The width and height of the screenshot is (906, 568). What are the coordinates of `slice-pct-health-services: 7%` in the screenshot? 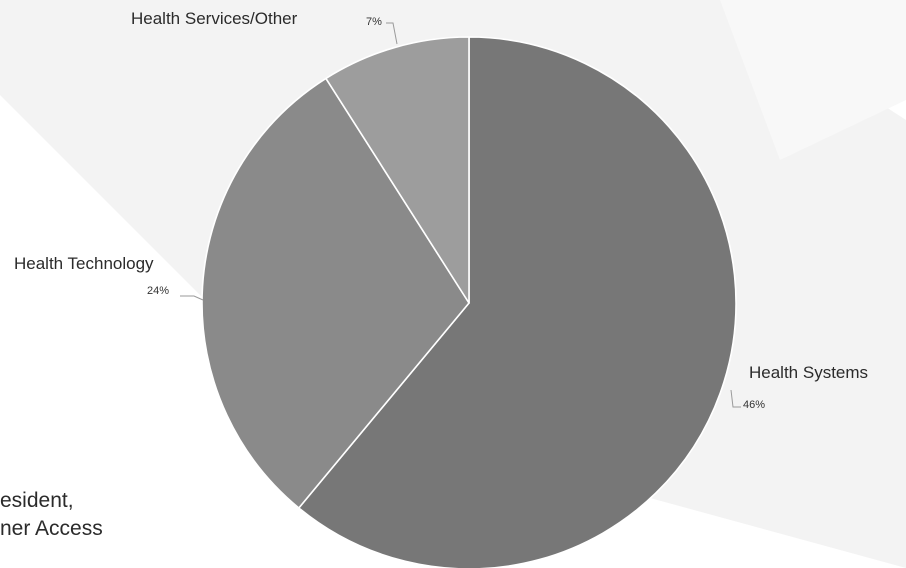 It's located at (374, 22).